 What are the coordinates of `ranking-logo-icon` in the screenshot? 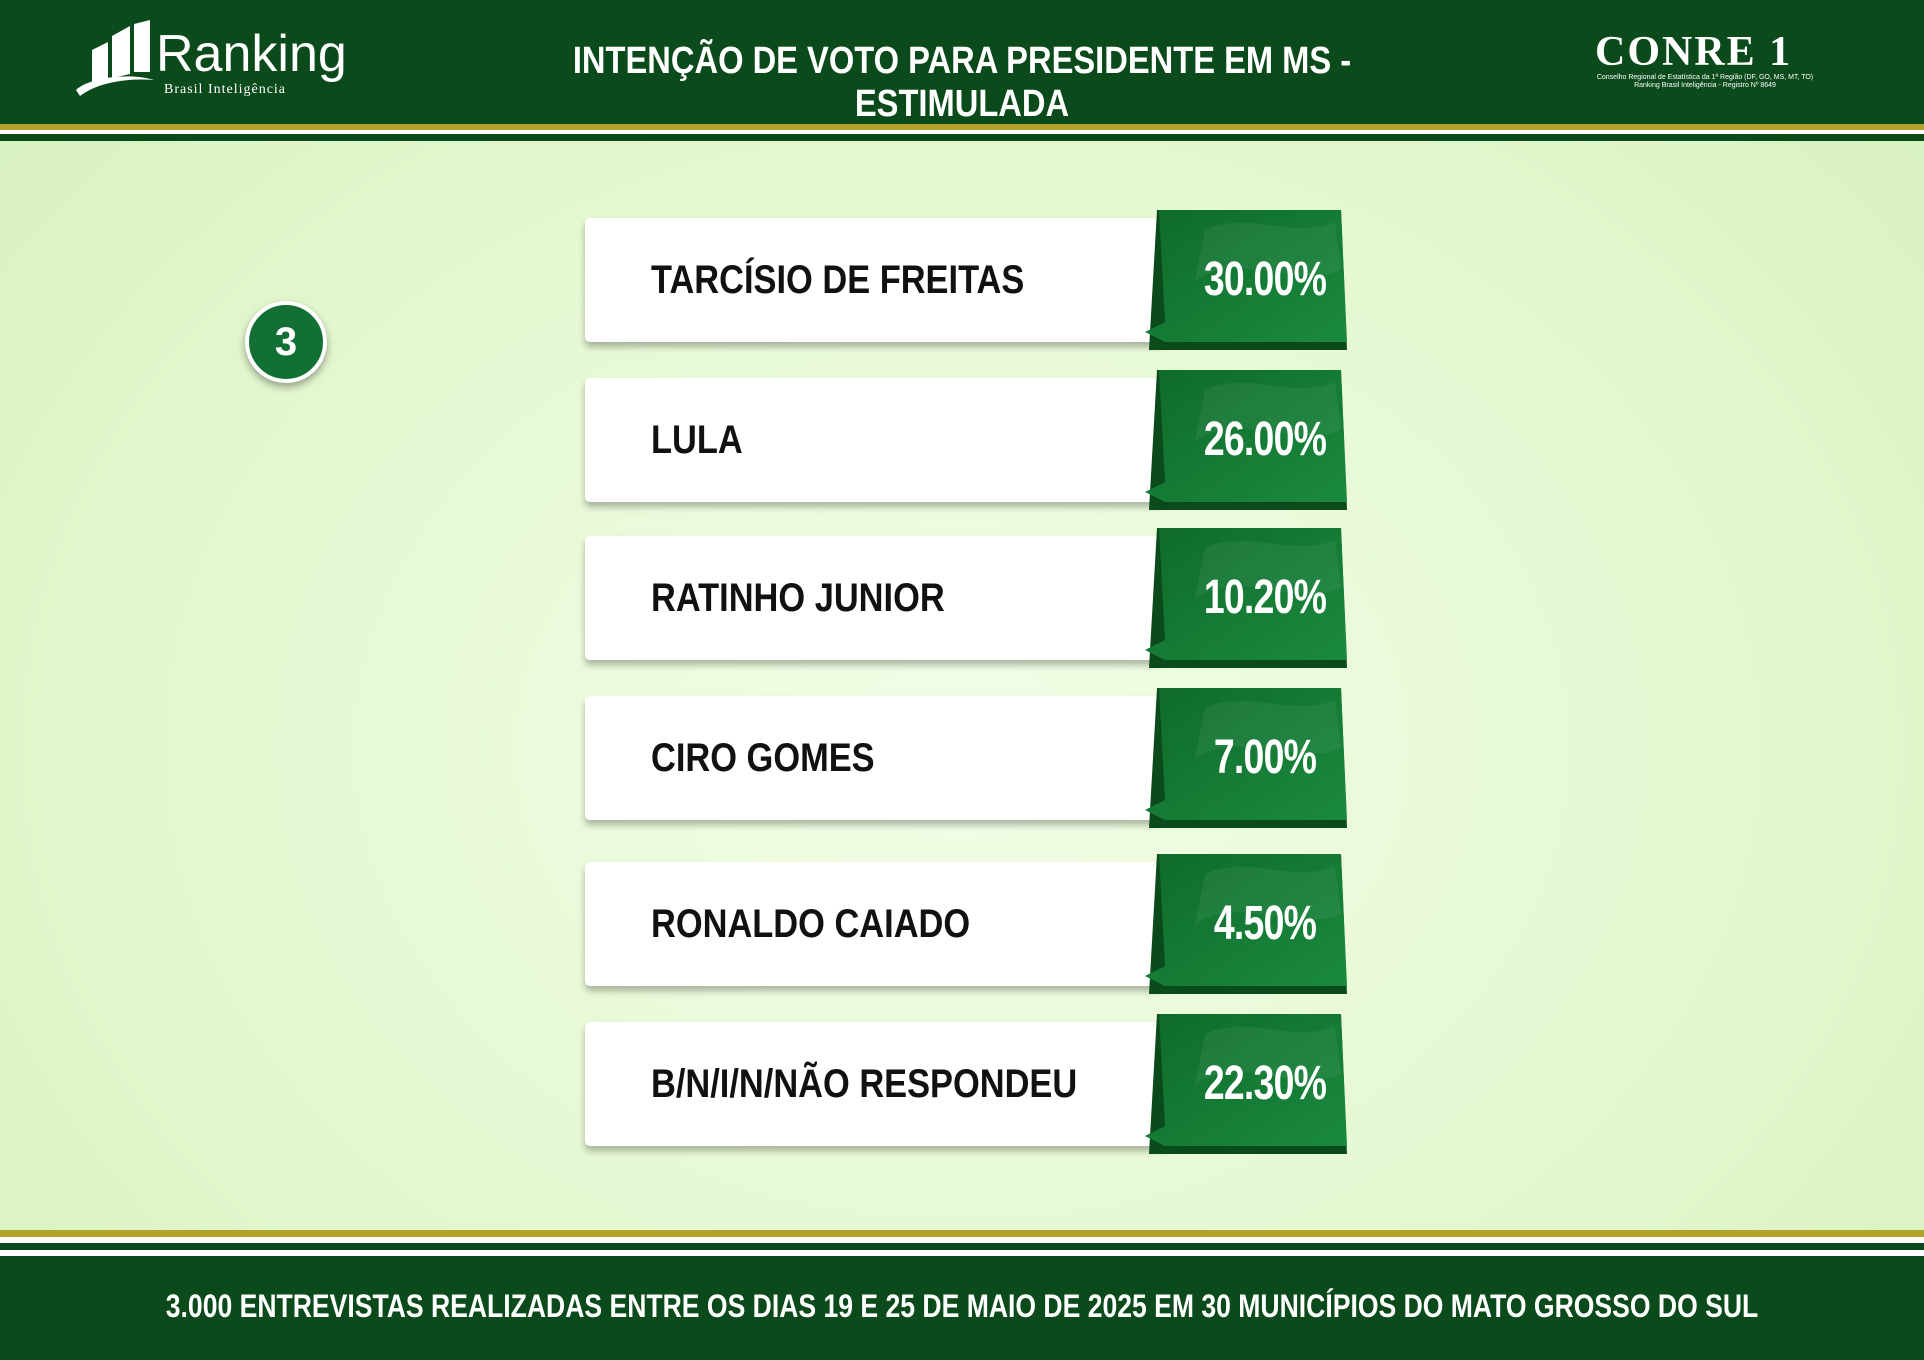 It's located at (115, 58).